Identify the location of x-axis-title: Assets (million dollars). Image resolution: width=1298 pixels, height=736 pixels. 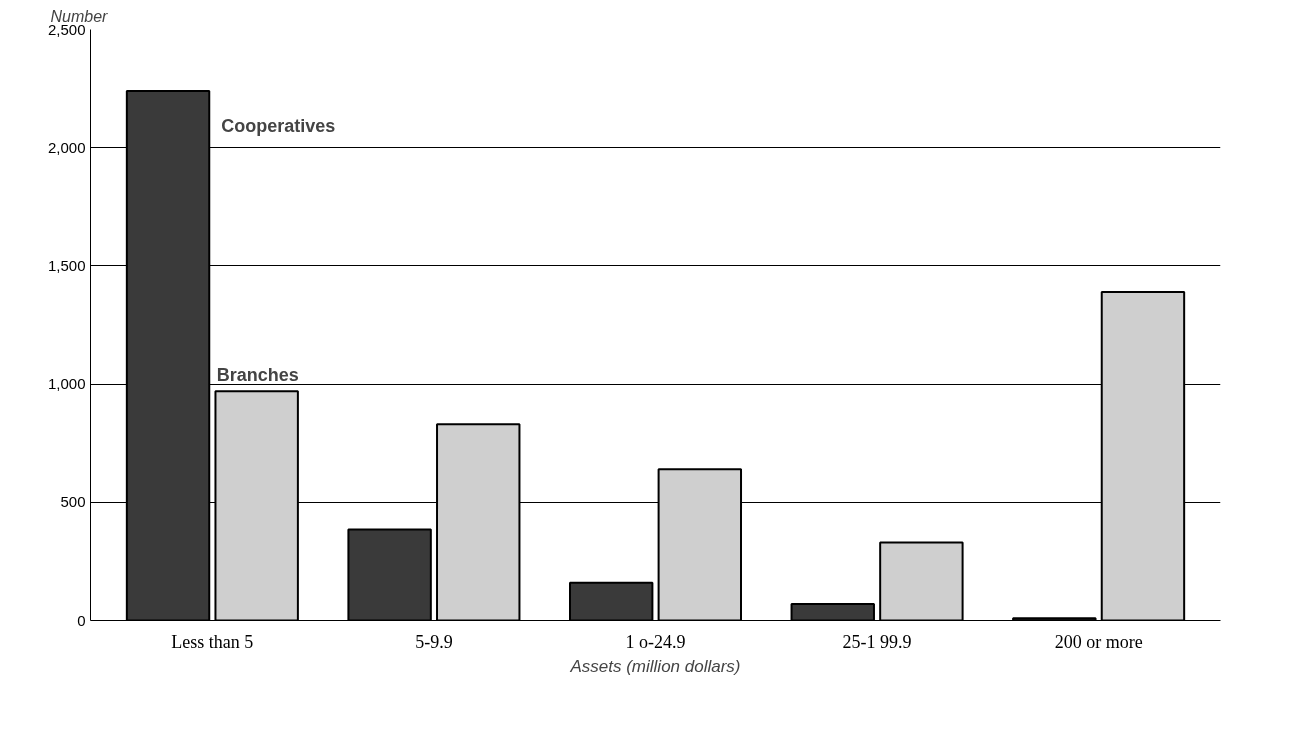
(655, 666).